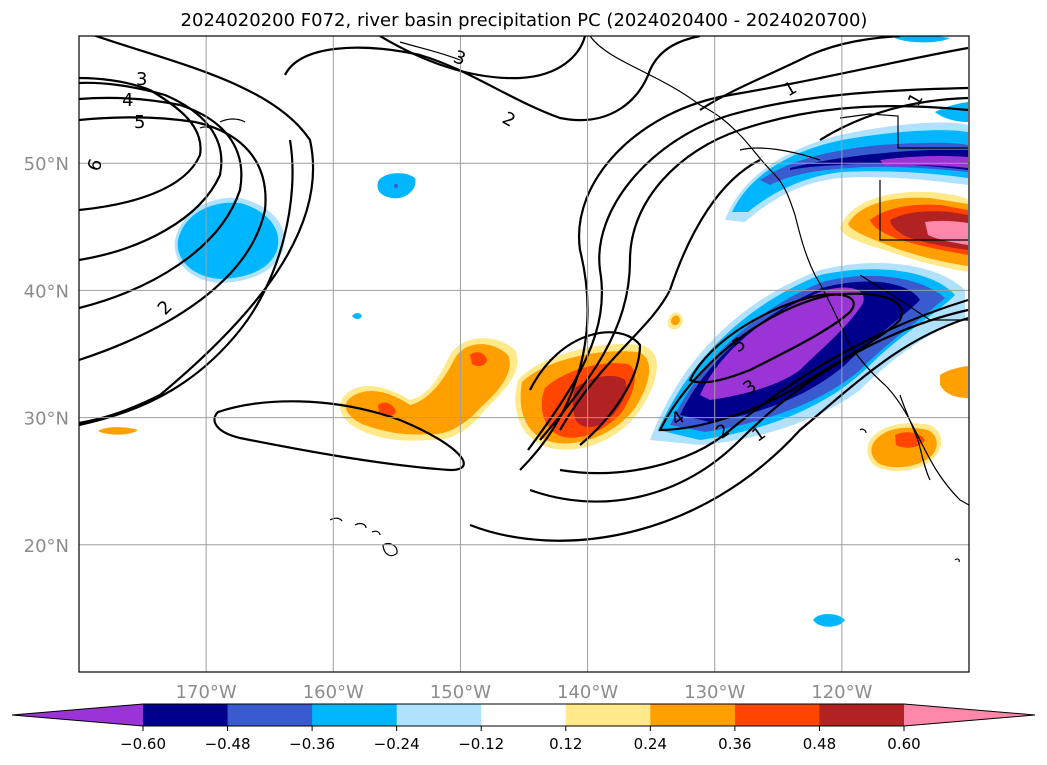 Image resolution: width=1047 pixels, height=765 pixels. Describe the element at coordinates (46, 164) in the screenshot. I see `lat-tick-label: 50°N` at that location.